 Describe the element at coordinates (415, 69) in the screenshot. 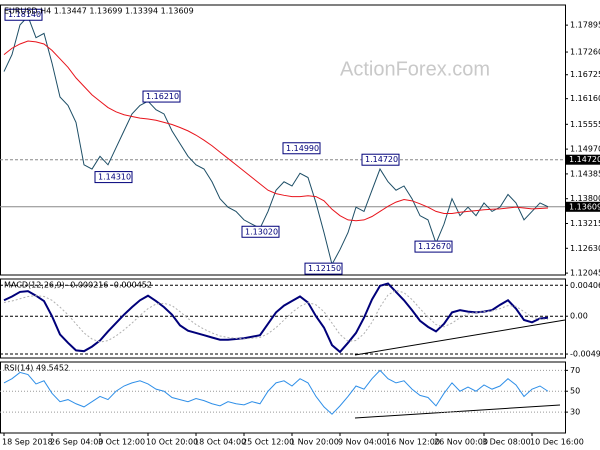

I see `watermark: ActionForex.com` at that location.